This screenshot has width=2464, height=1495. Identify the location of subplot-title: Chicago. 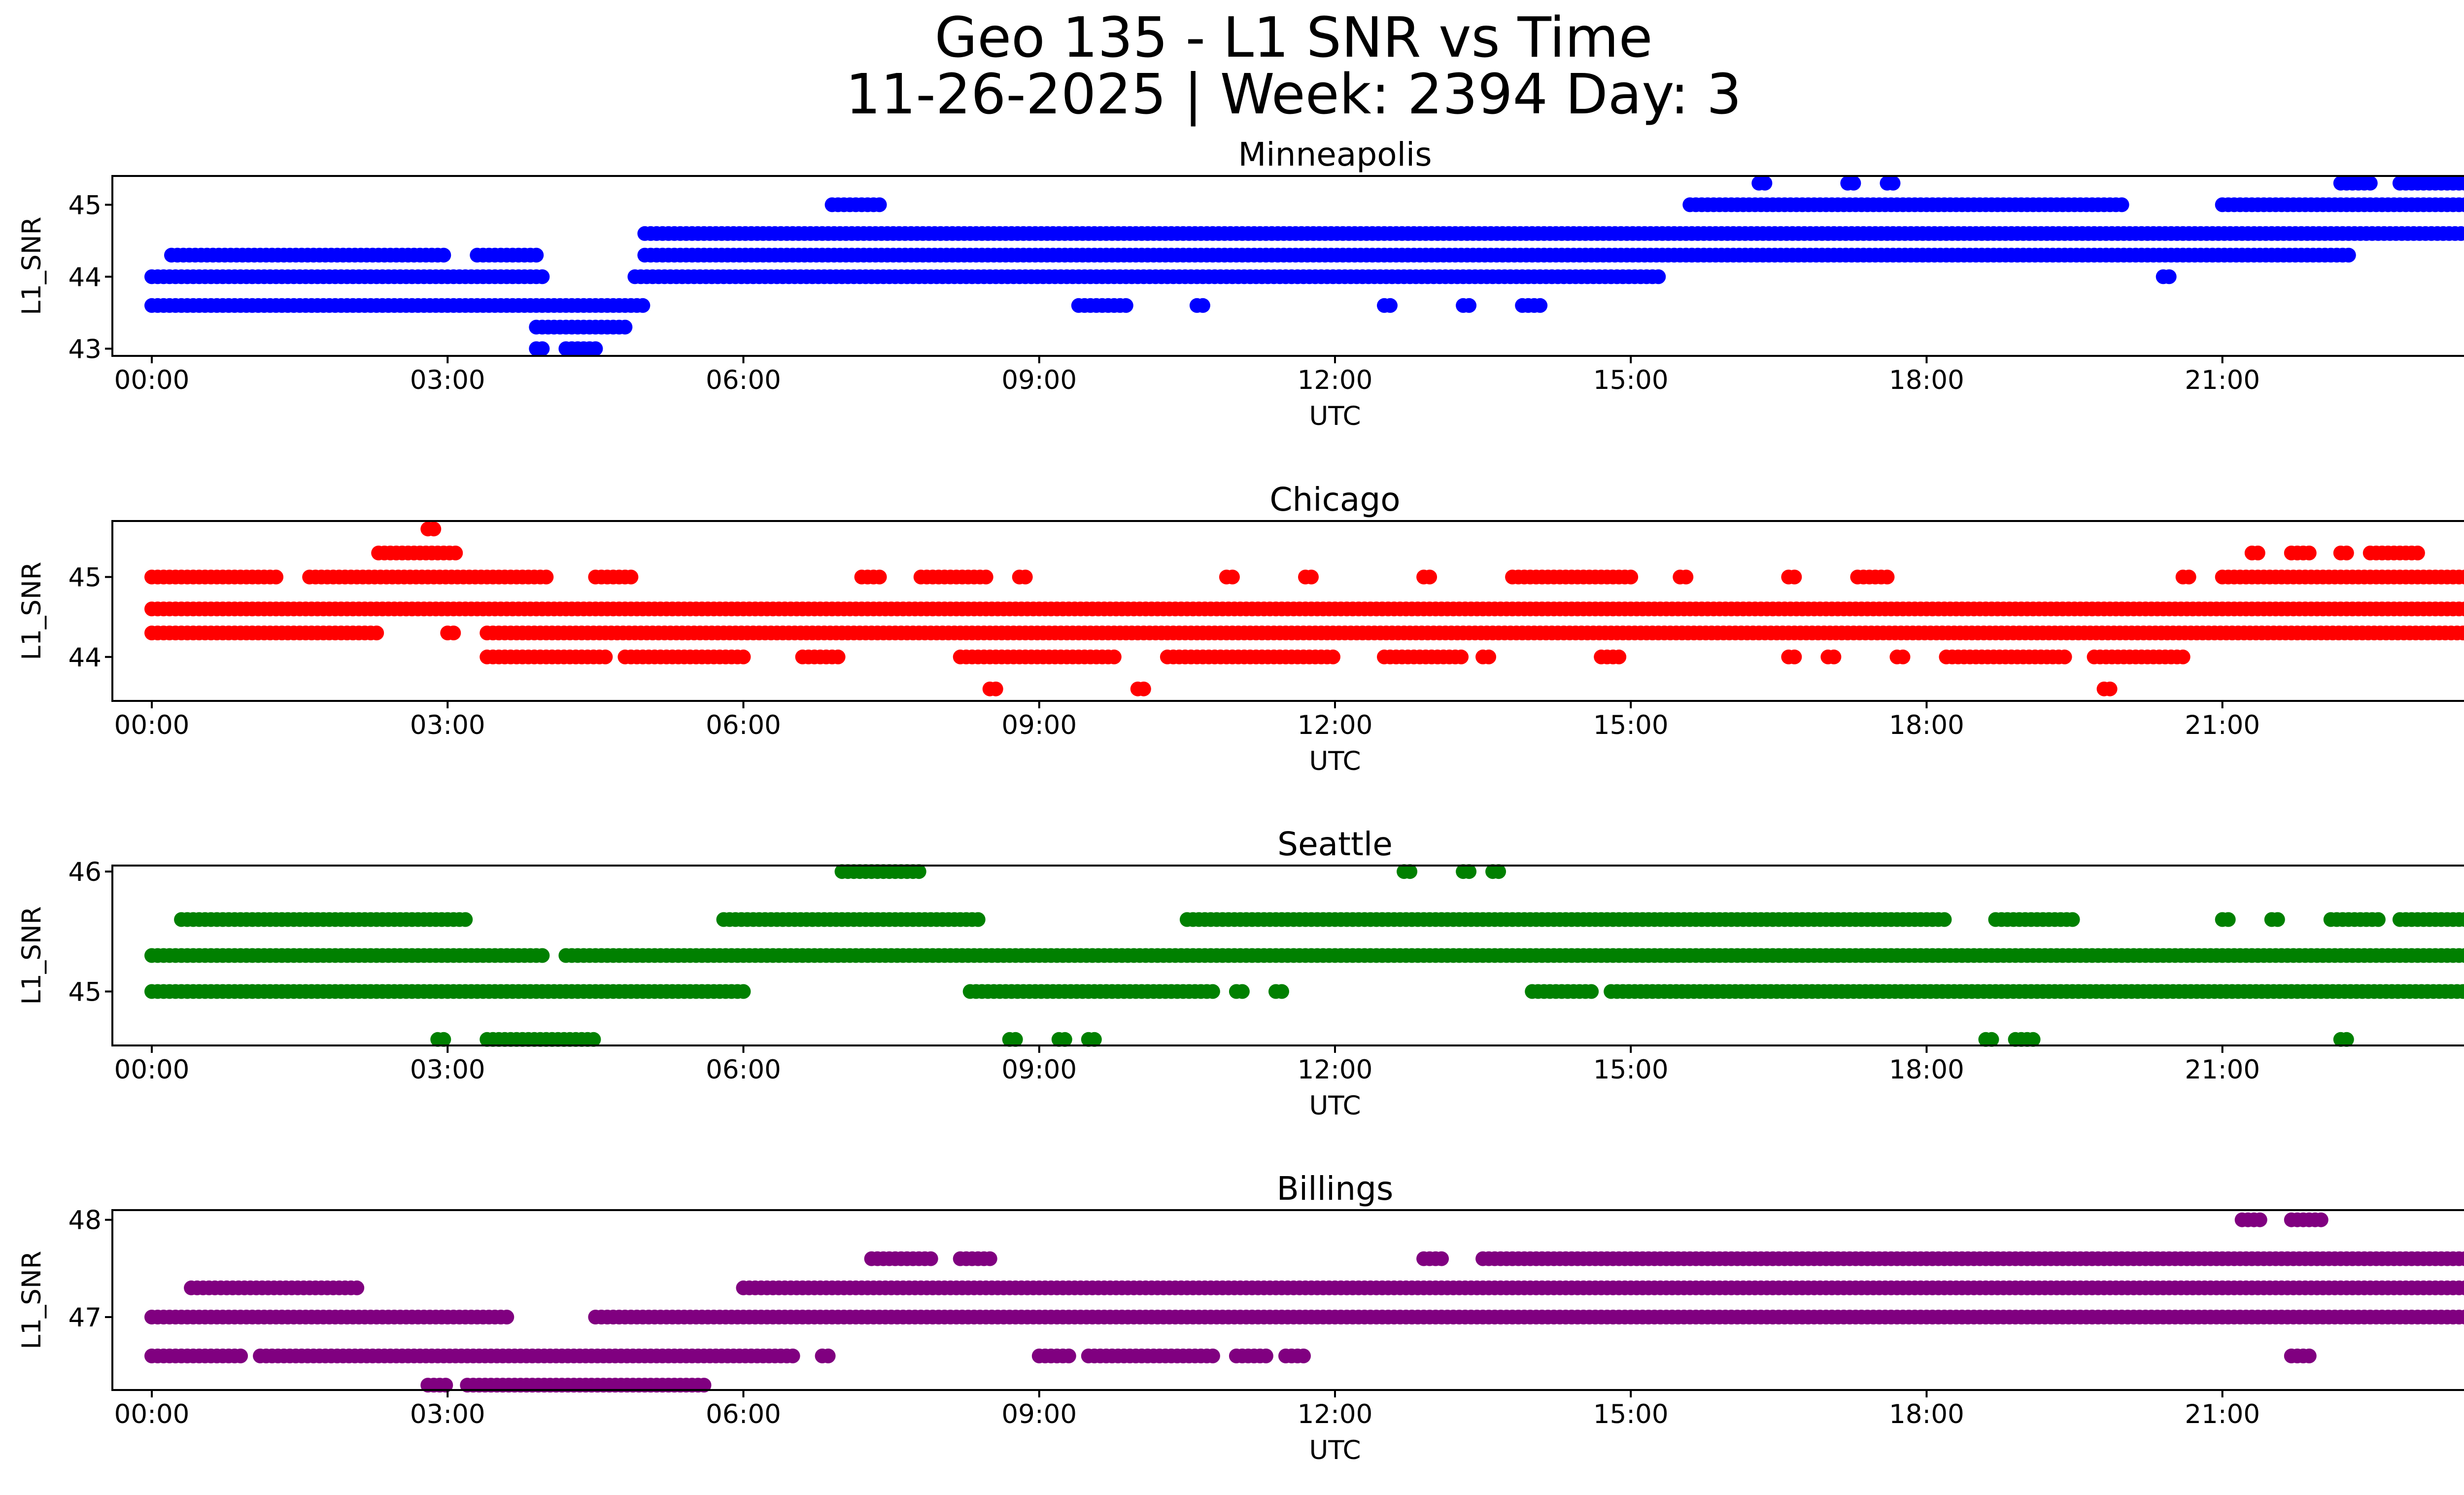
(1334, 500).